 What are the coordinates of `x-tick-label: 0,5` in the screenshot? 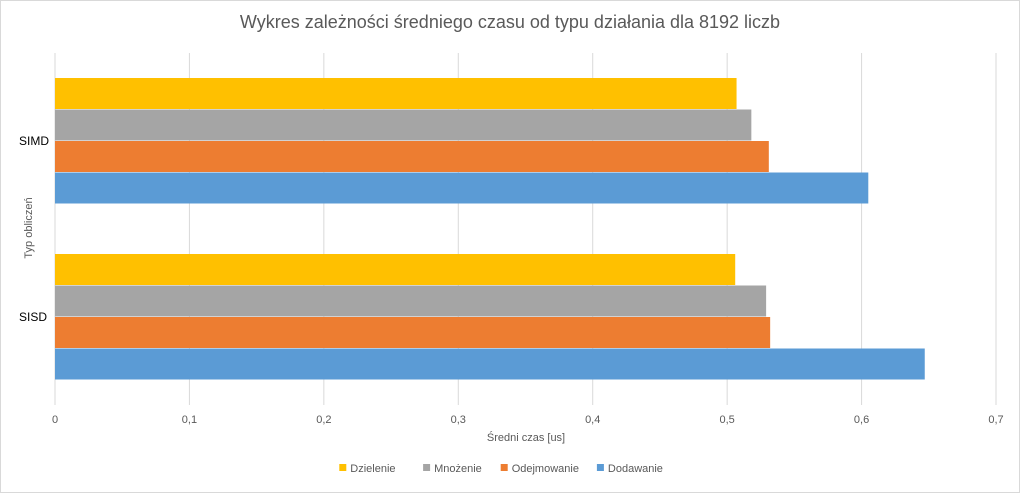 It's located at (726, 420).